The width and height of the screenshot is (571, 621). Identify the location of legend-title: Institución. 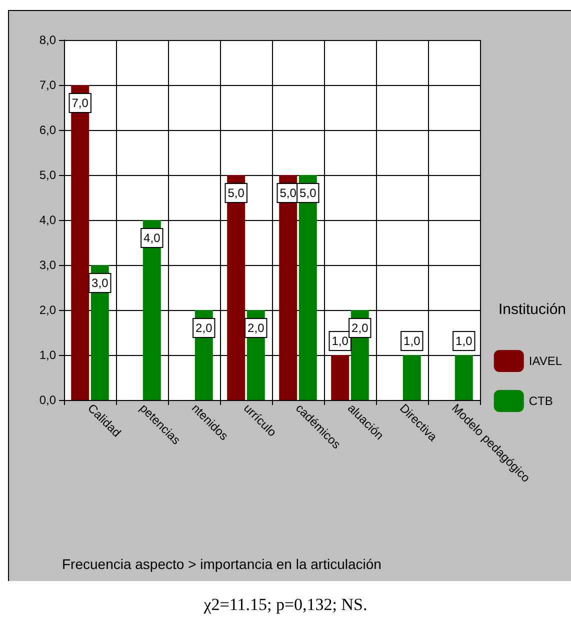
(532, 309).